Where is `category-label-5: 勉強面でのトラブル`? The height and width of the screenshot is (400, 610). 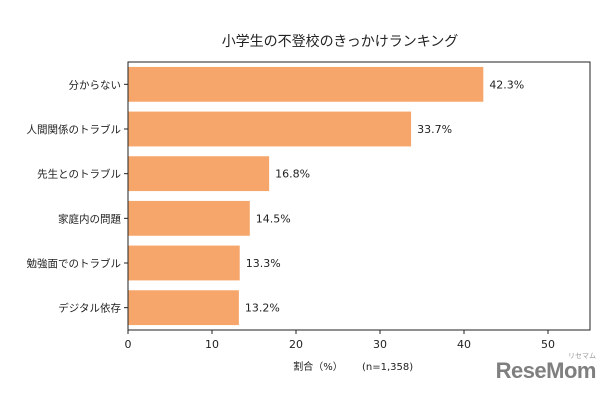 category-label-5: 勉強面でのトラブル is located at coordinates (74, 263).